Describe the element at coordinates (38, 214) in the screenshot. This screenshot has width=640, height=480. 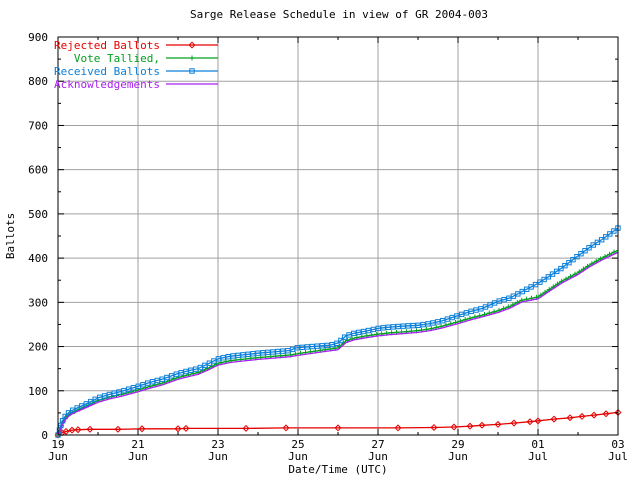
I see `y-tick-label: 500` at that location.